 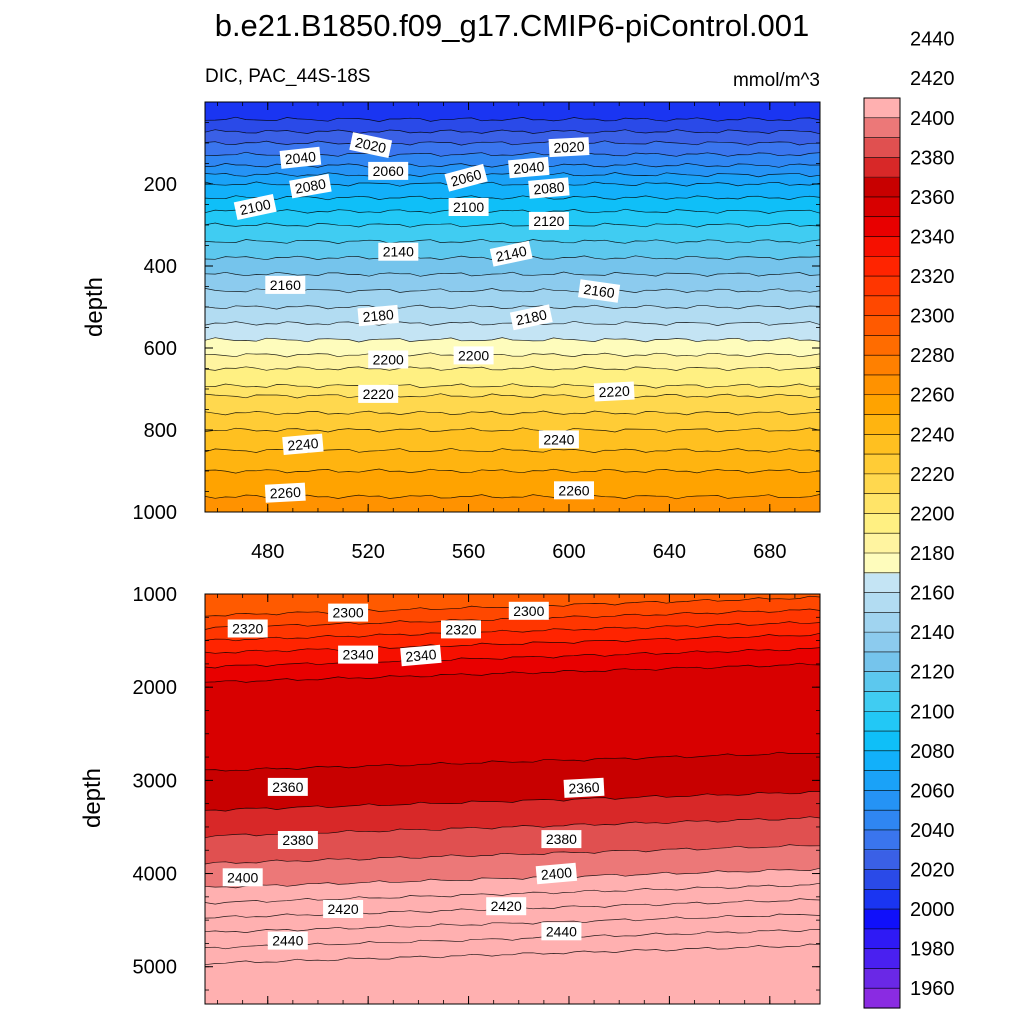 I want to click on upper-contour-line-2030, so click(x=512, y=143).